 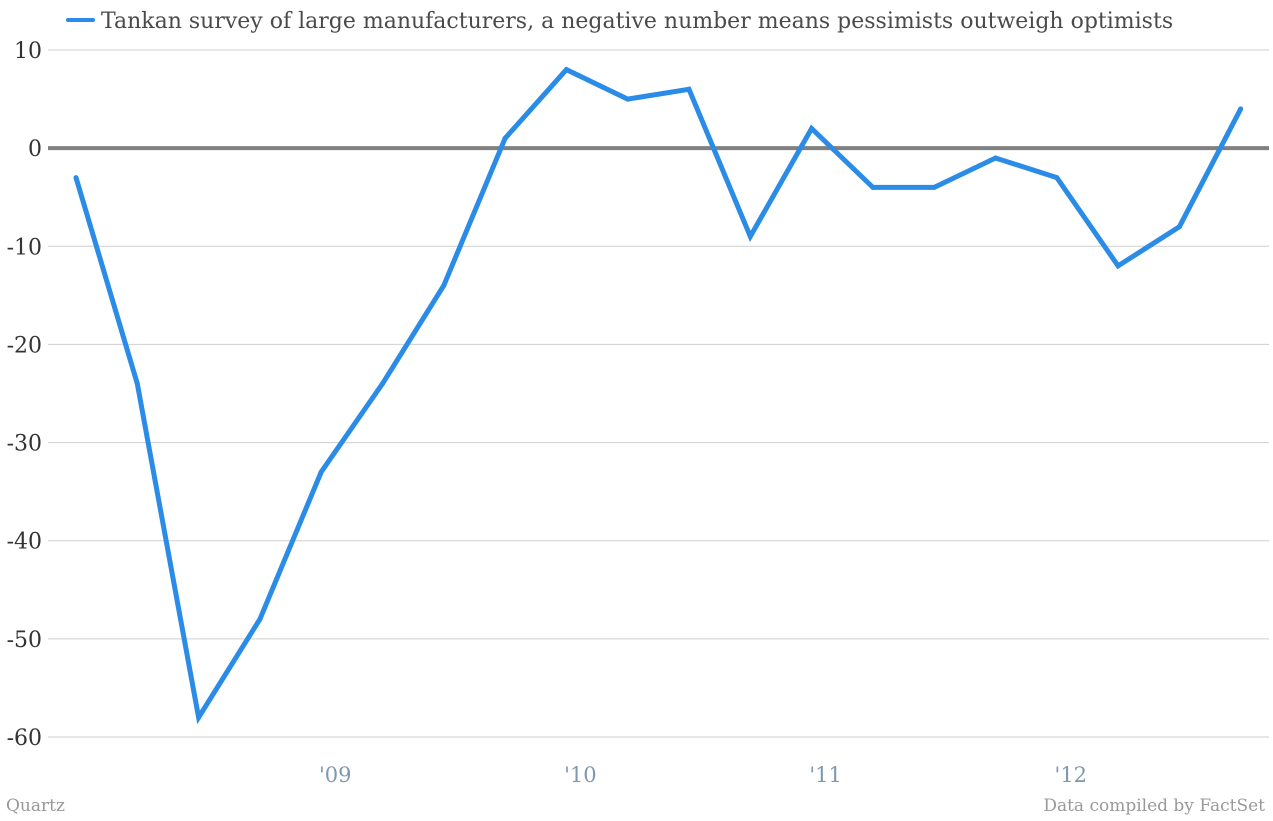 I want to click on y-tick-label: -50, so click(x=24, y=640).